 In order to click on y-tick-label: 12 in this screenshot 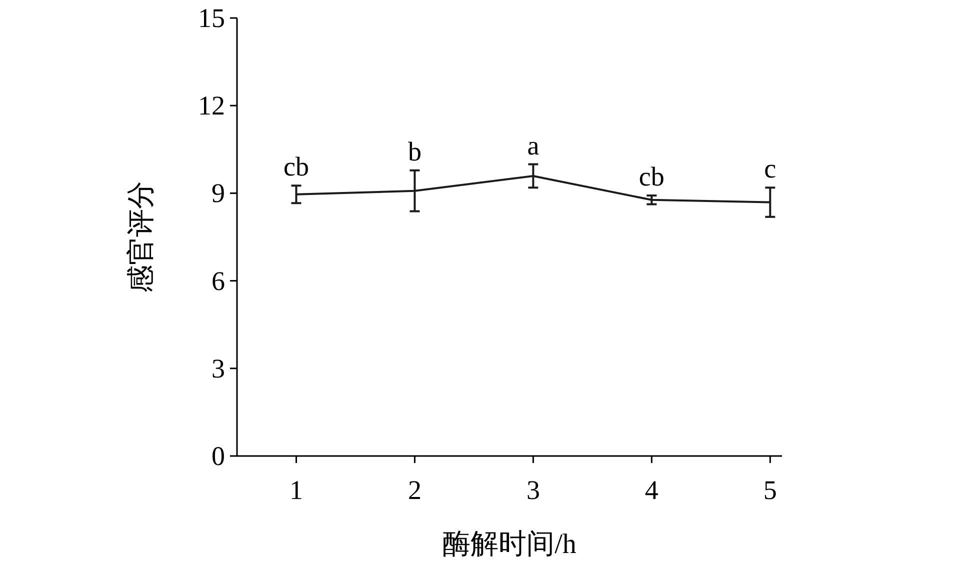, I will do `click(211, 105)`.